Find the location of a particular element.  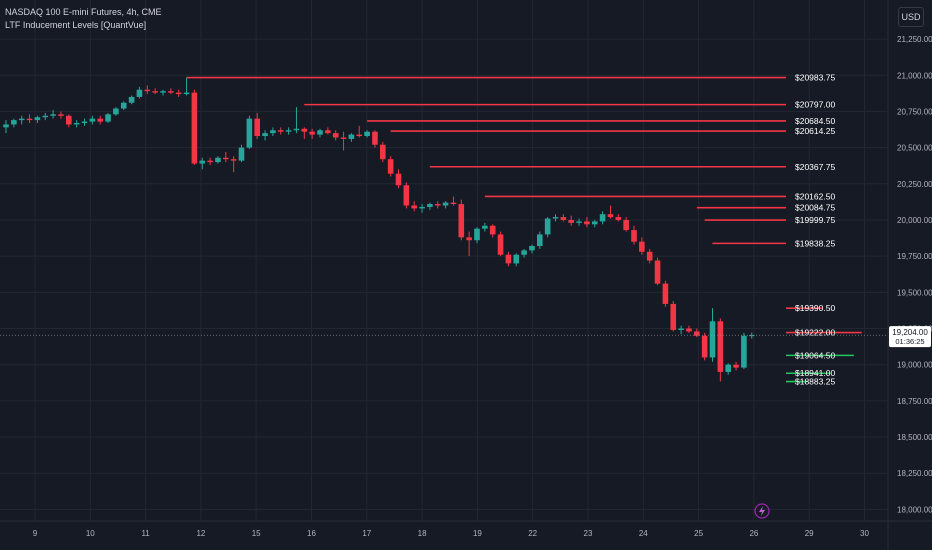

lightning-bolt-icon is located at coordinates (762, 511).